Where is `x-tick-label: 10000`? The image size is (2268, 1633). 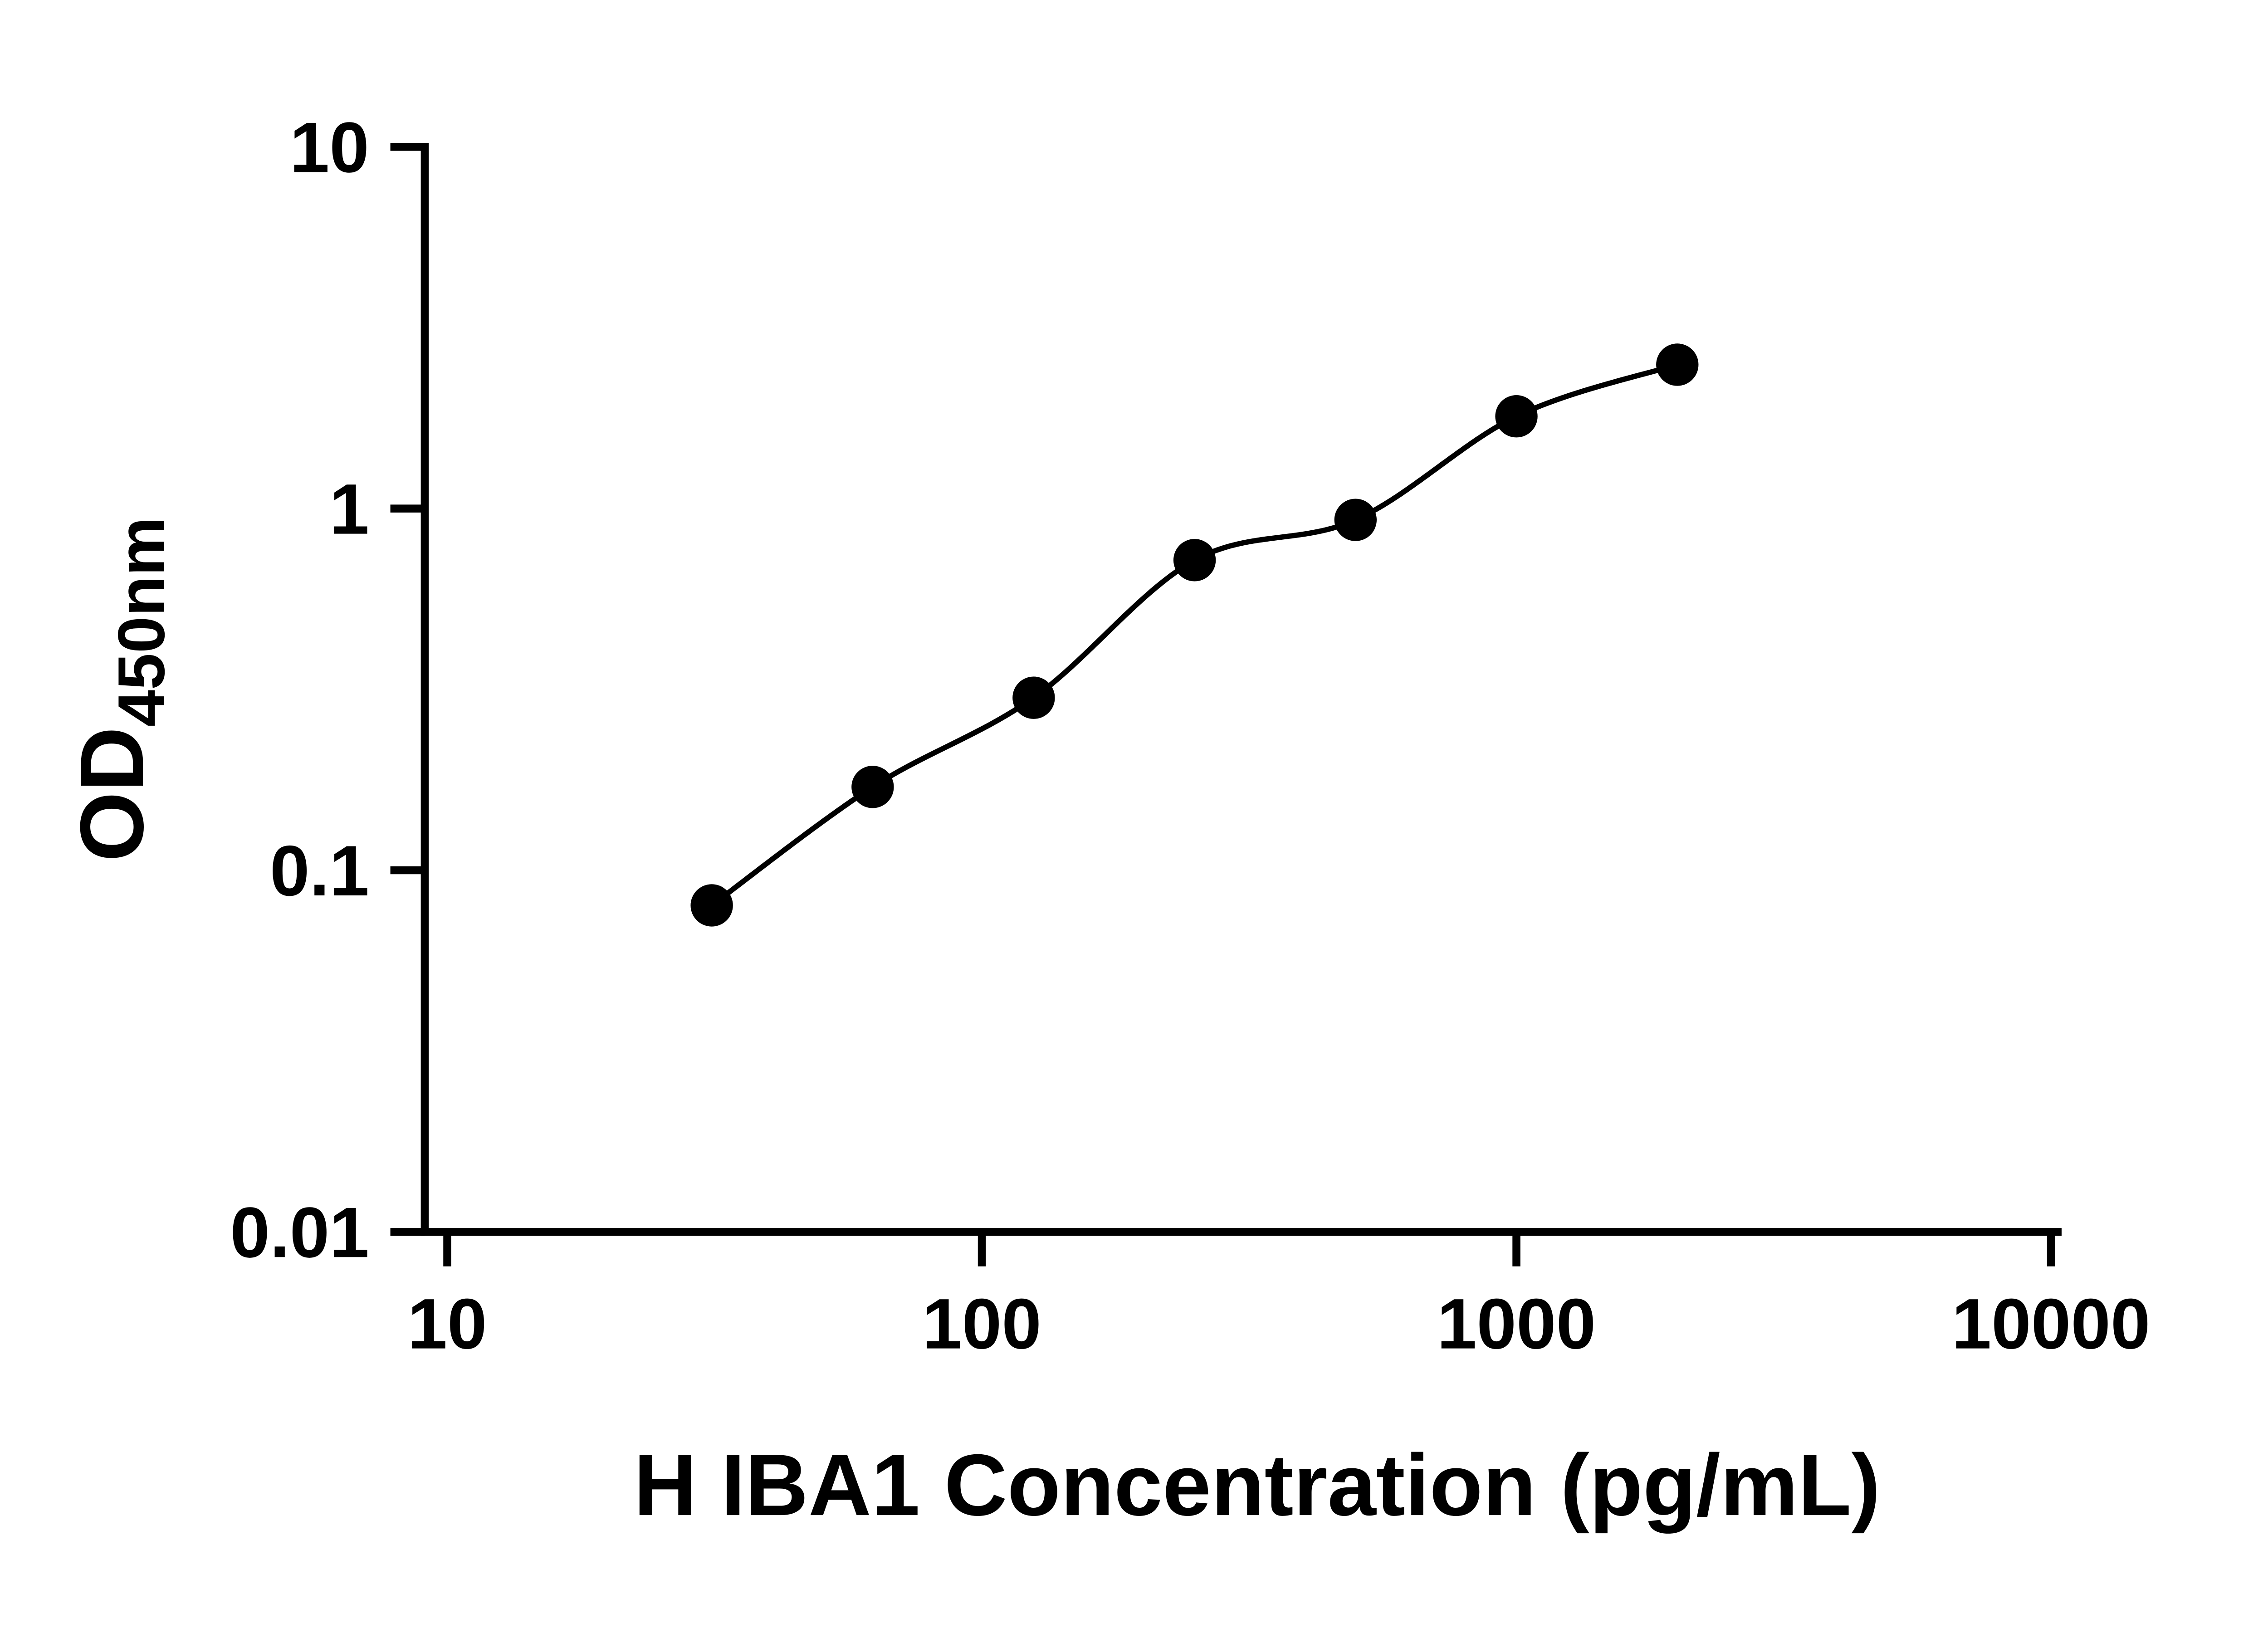 x-tick-label: 10000 is located at coordinates (2051, 1324).